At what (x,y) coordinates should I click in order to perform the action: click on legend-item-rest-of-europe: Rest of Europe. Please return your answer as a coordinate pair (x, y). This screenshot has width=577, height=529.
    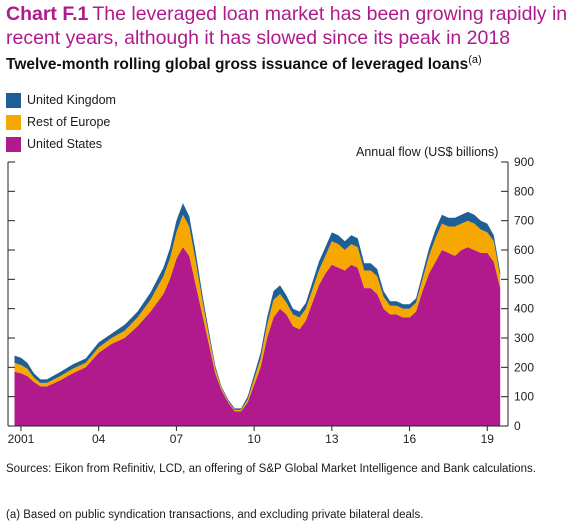
    Looking at the image, I should click on (61, 122).